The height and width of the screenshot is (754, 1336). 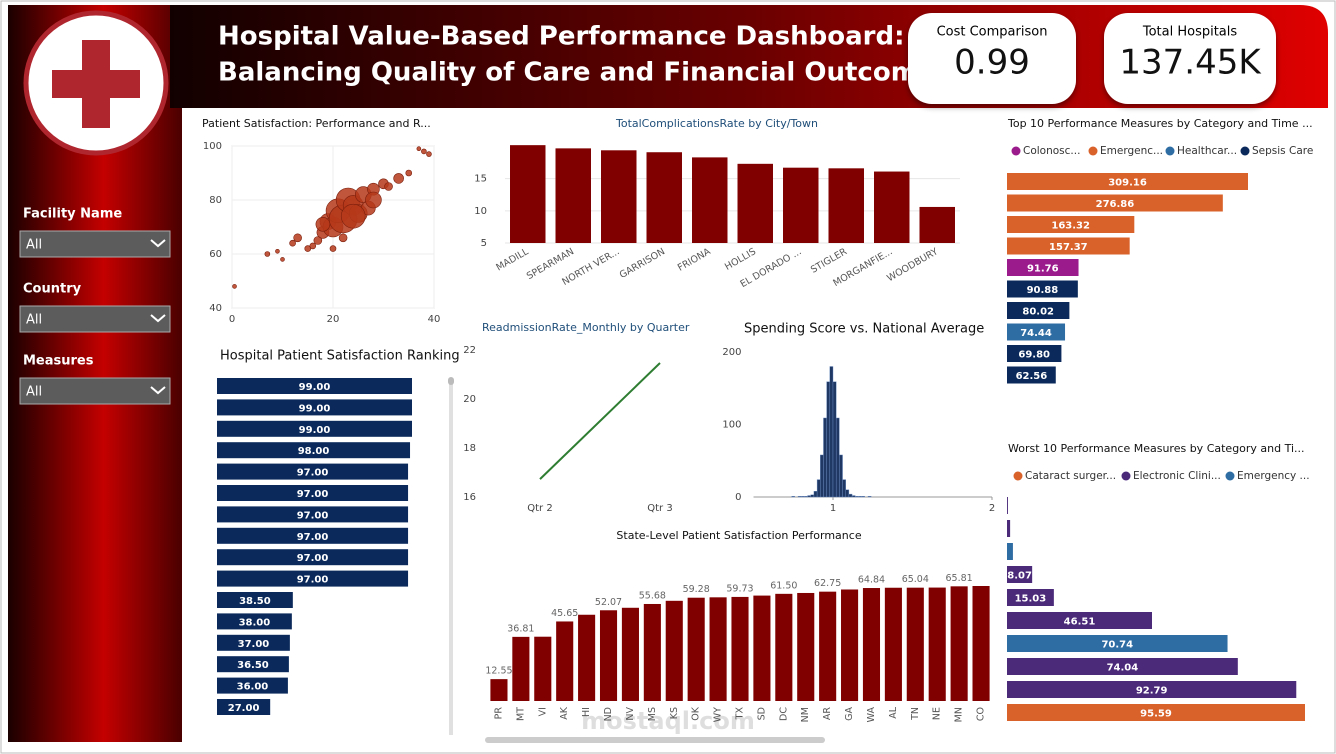 What do you see at coordinates (215, 254) in the screenshot?
I see `y-tick-label: 60` at bounding box center [215, 254].